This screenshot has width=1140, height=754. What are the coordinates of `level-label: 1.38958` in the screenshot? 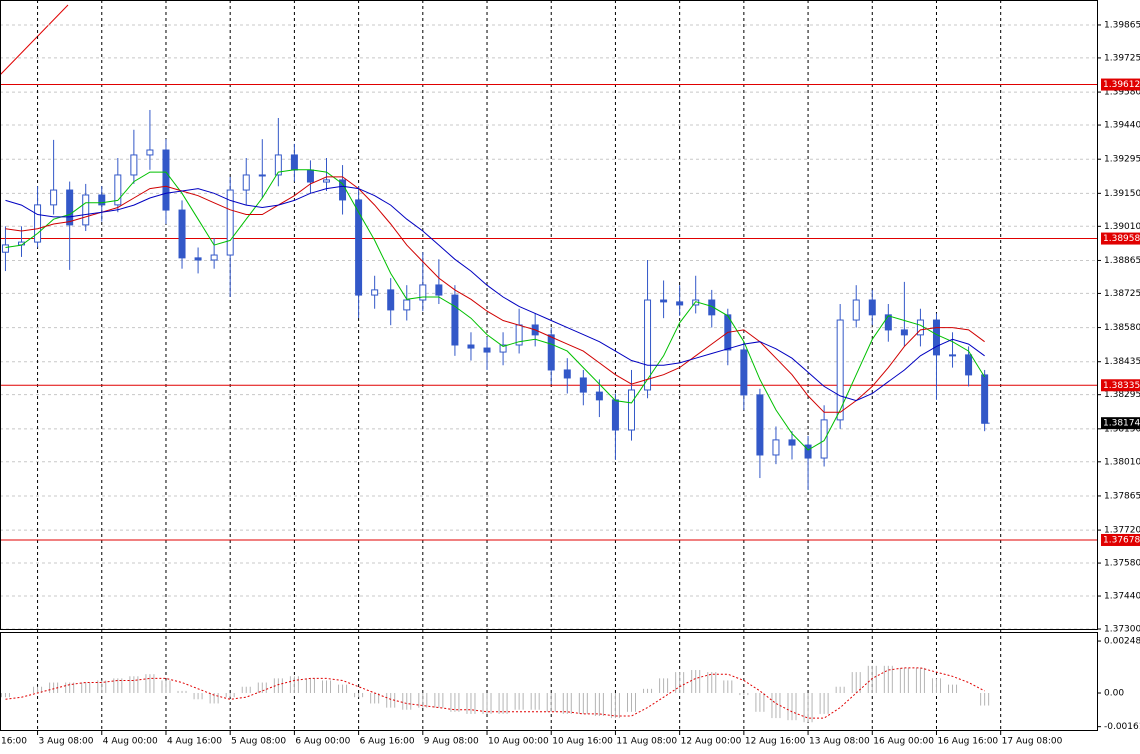 It's located at (1121, 239).